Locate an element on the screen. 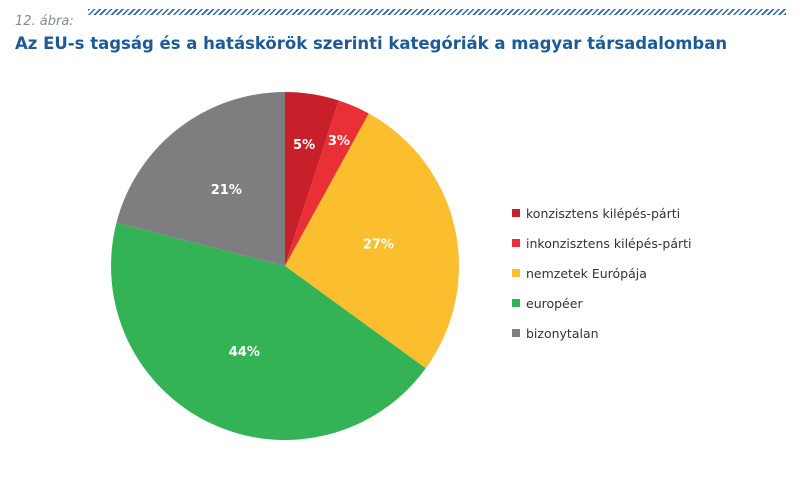  legend-item-konzisztens-kilepes-parti: konzisztens kilépés-párti is located at coordinates (602, 213).